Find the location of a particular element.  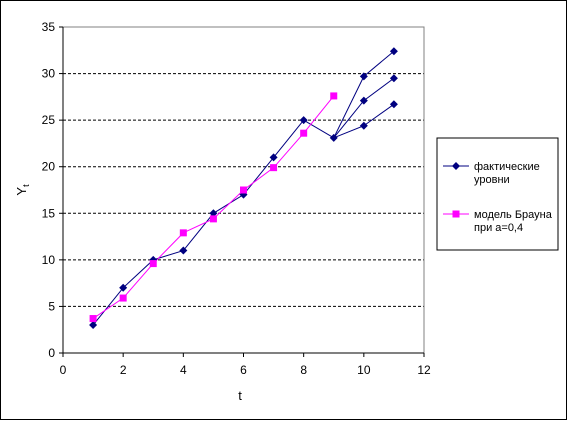

y-tick-label-30: 30 is located at coordinates (49, 74).